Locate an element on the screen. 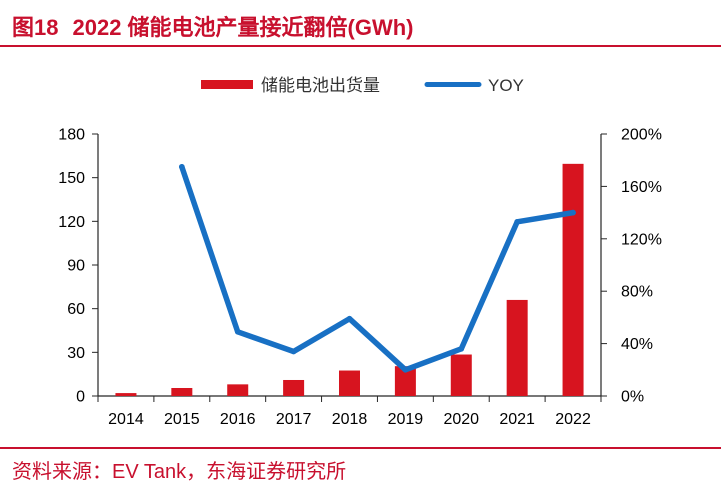  title-text: 2022 储能电池产量接近翻倍(GWh) is located at coordinates (243, 27).